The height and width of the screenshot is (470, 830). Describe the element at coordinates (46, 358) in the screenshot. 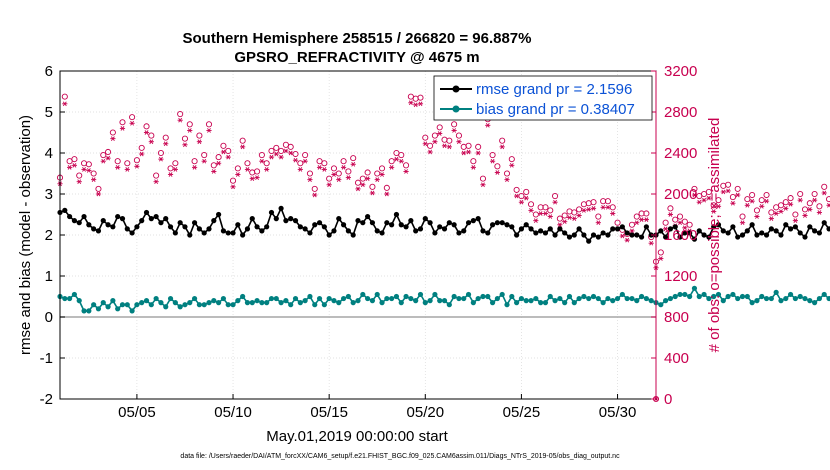

I see `y-tick-left-label: -1` at that location.